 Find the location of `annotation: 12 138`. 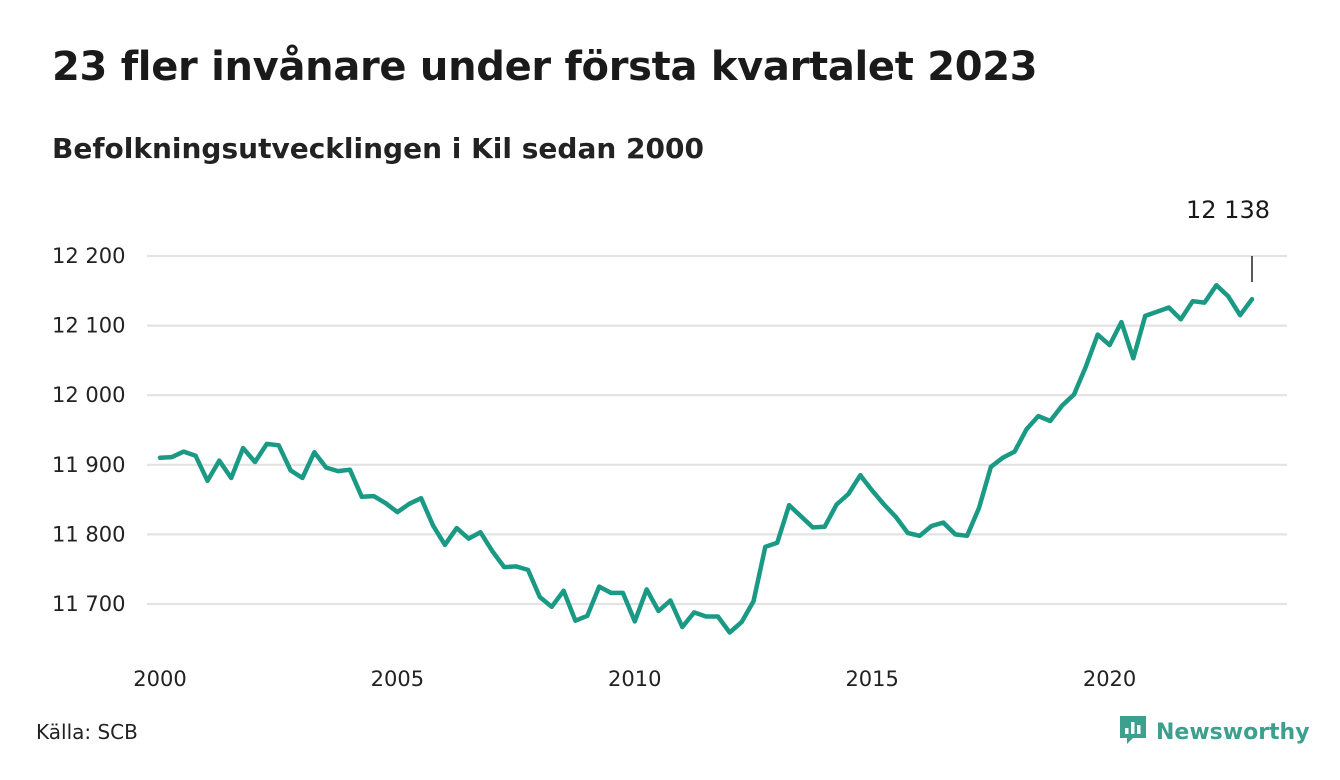

annotation: 12 138 is located at coordinates (1228, 239).